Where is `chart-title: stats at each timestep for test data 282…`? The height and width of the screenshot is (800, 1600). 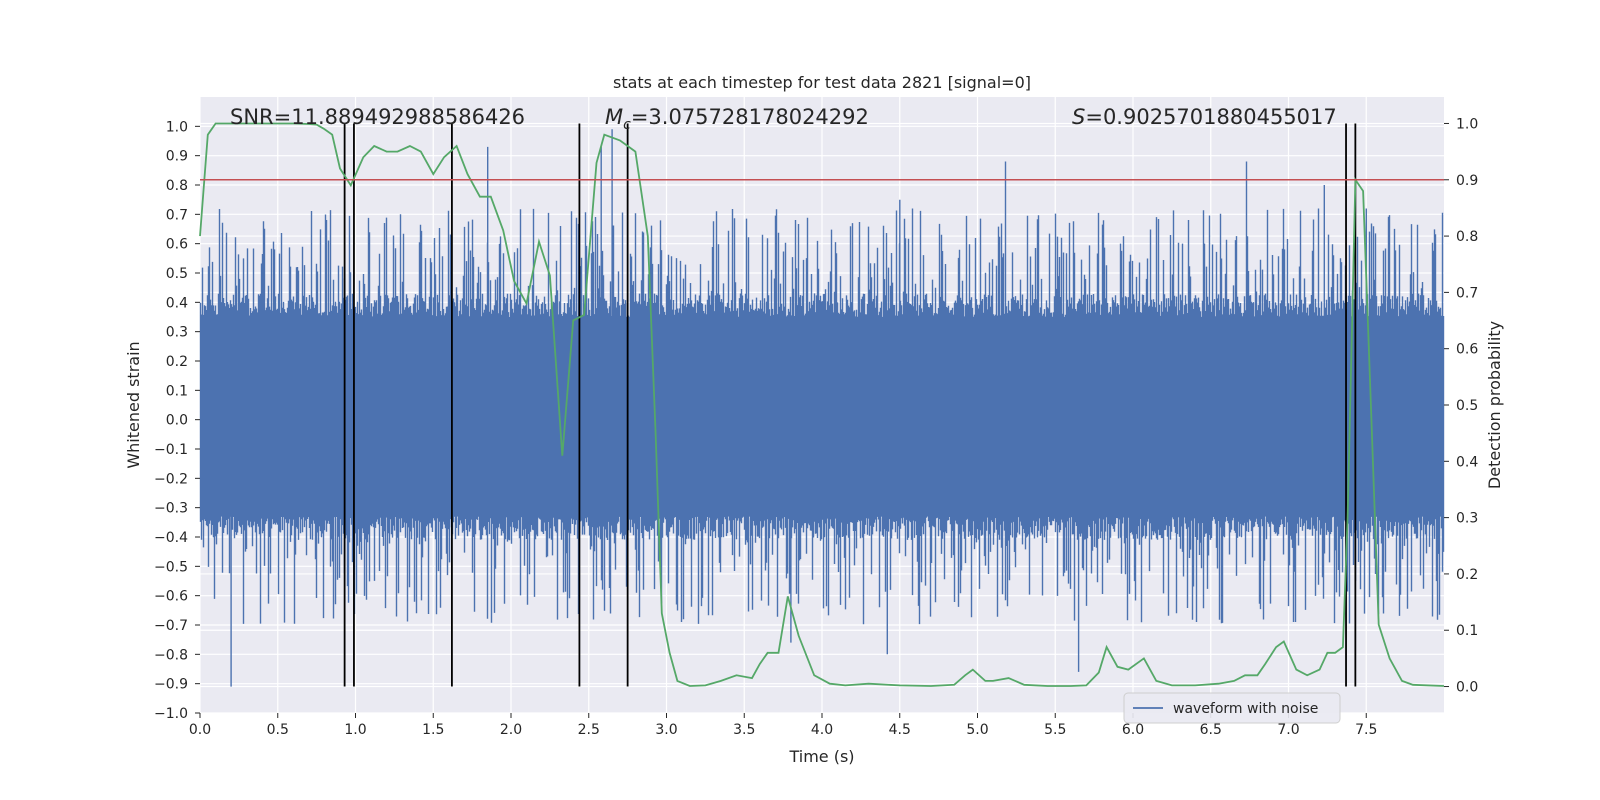
chart-title: stats at each timestep for test data 282… is located at coordinates (822, 82).